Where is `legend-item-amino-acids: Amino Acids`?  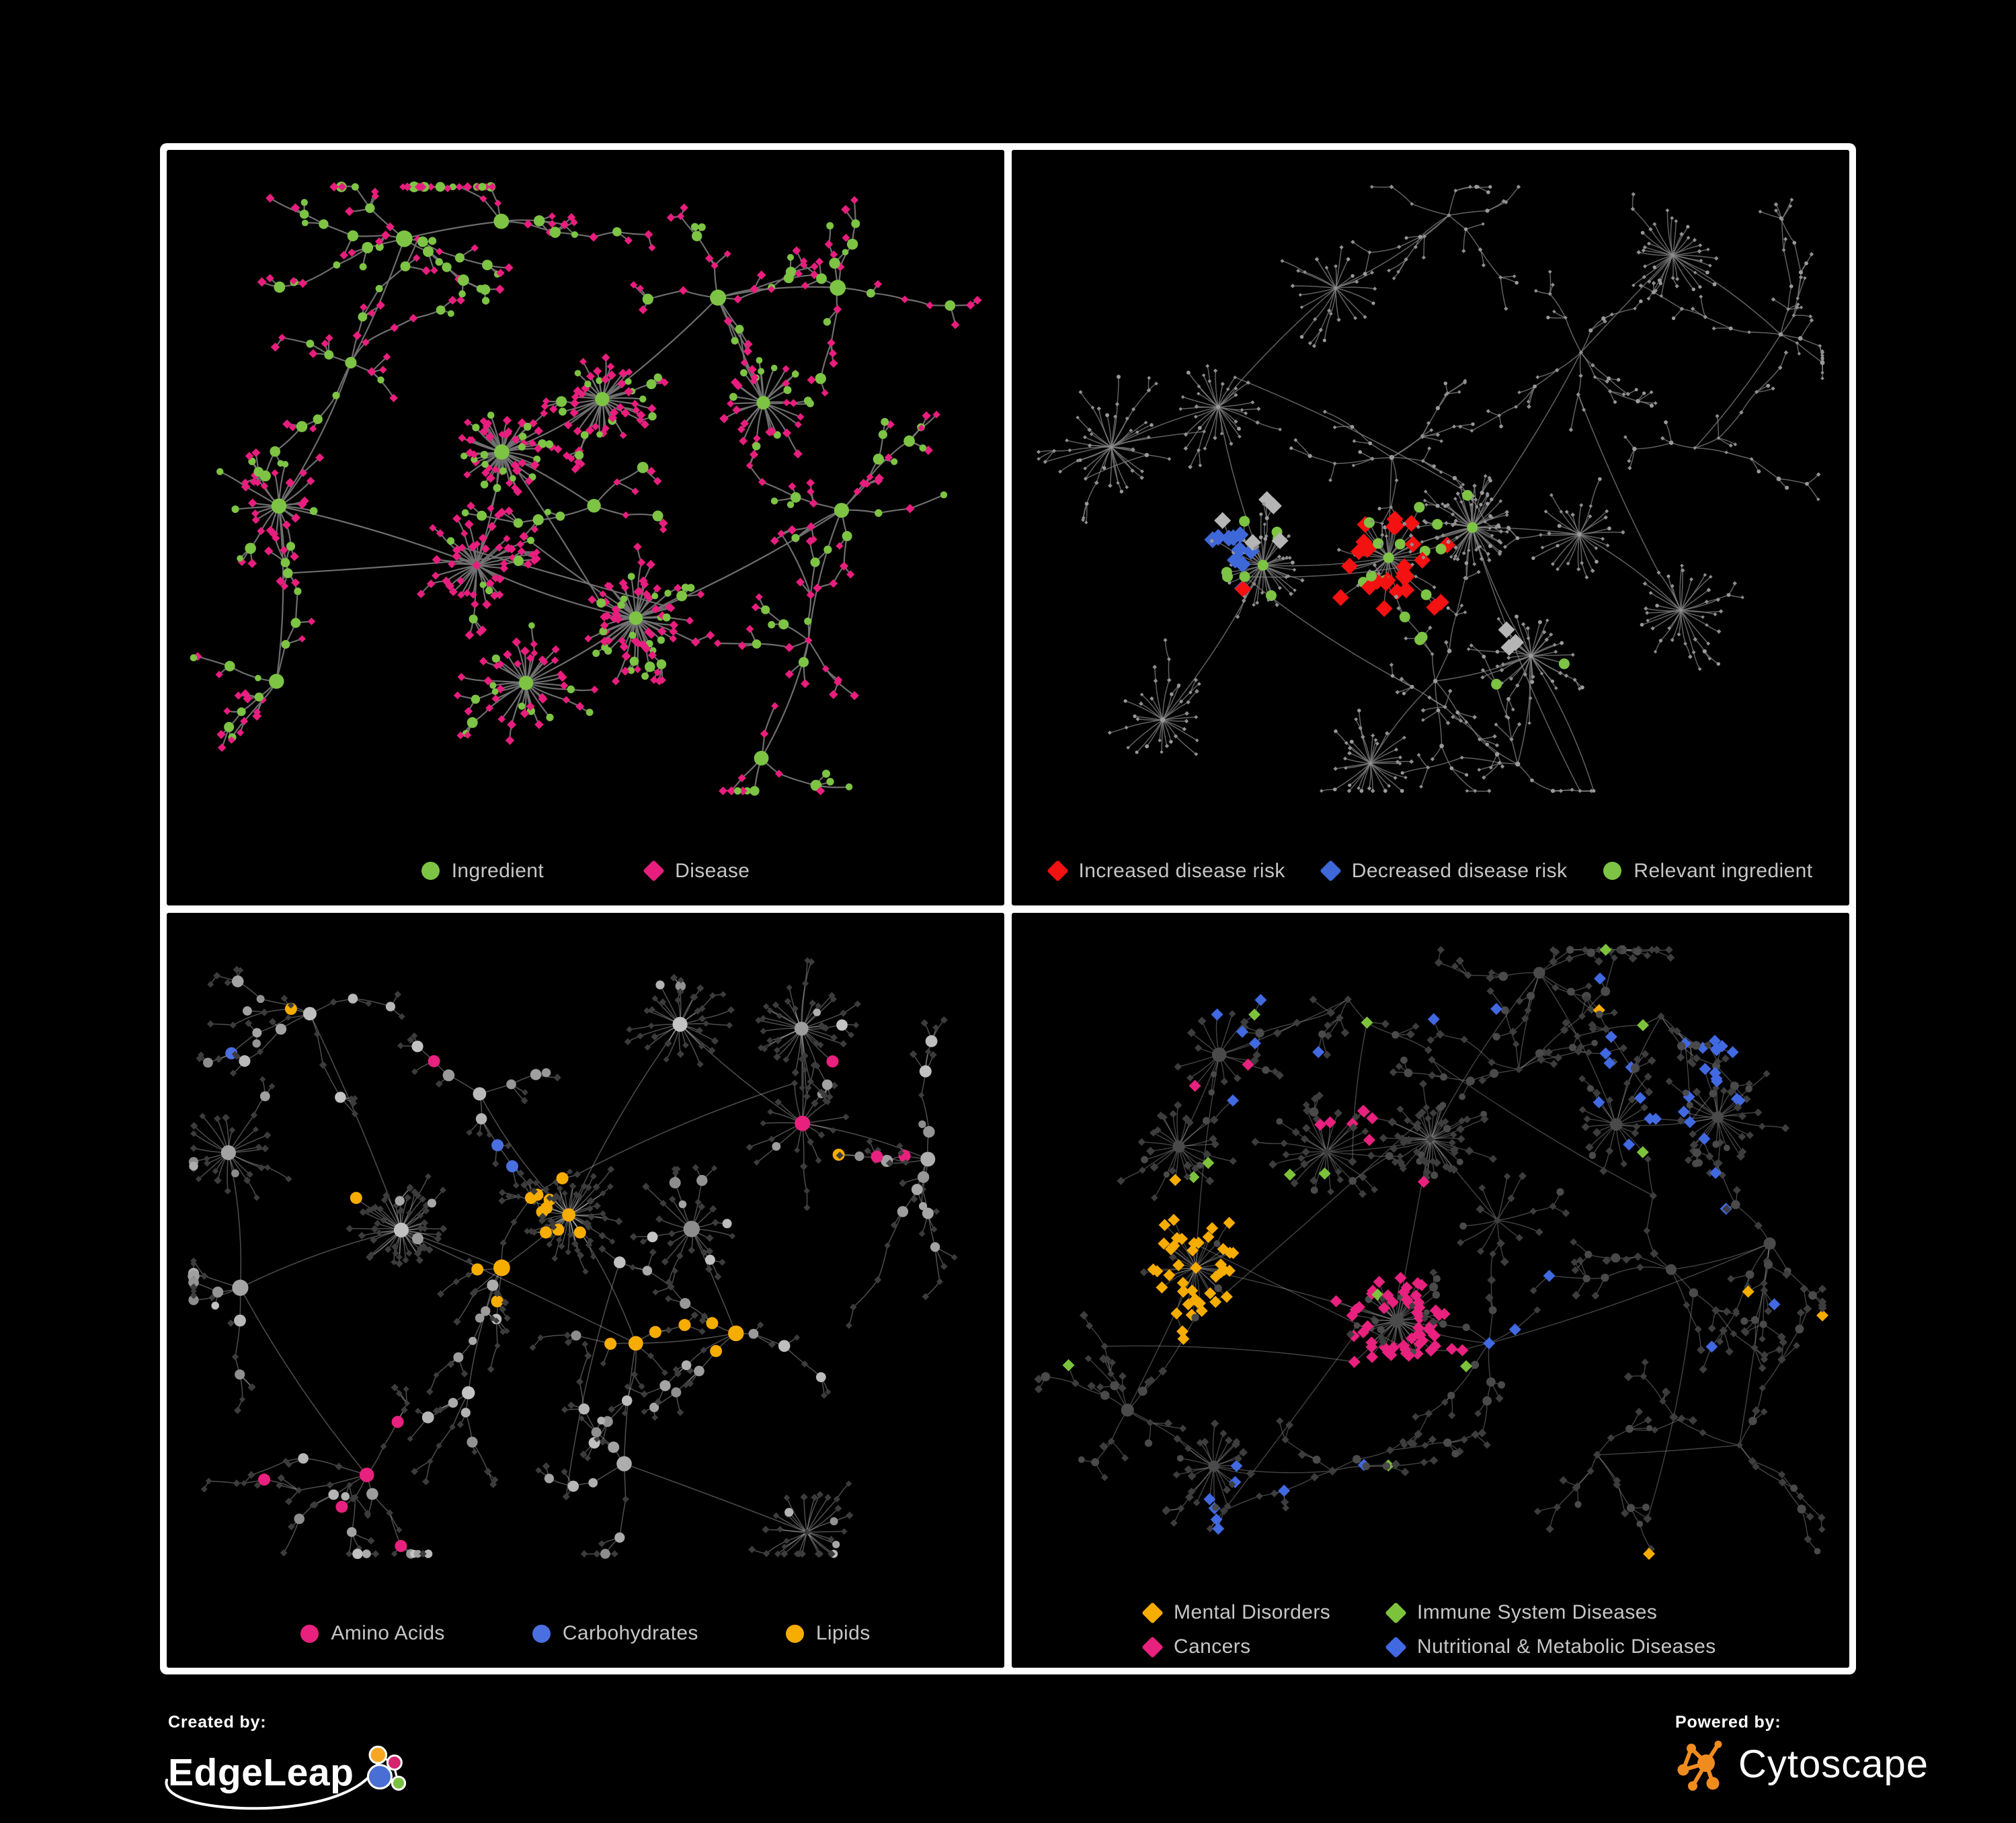 legend-item-amino-acids: Amino Acids is located at coordinates (372, 1634).